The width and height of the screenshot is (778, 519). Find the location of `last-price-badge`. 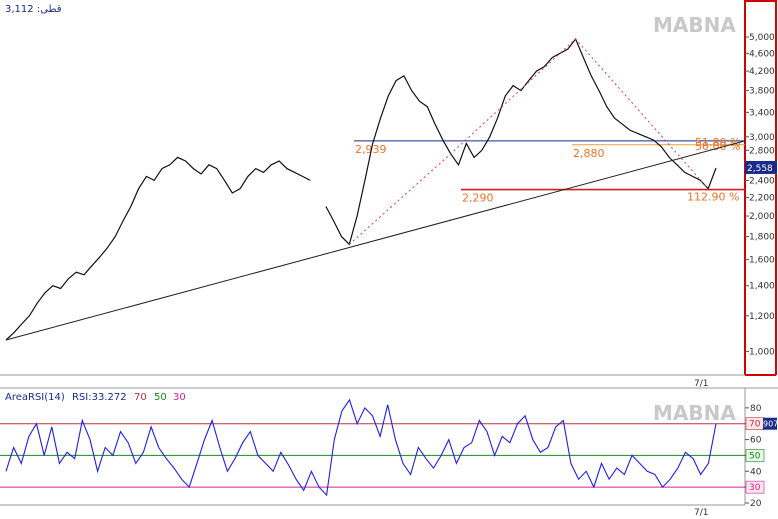

last-price-badge is located at coordinates (761, 167).